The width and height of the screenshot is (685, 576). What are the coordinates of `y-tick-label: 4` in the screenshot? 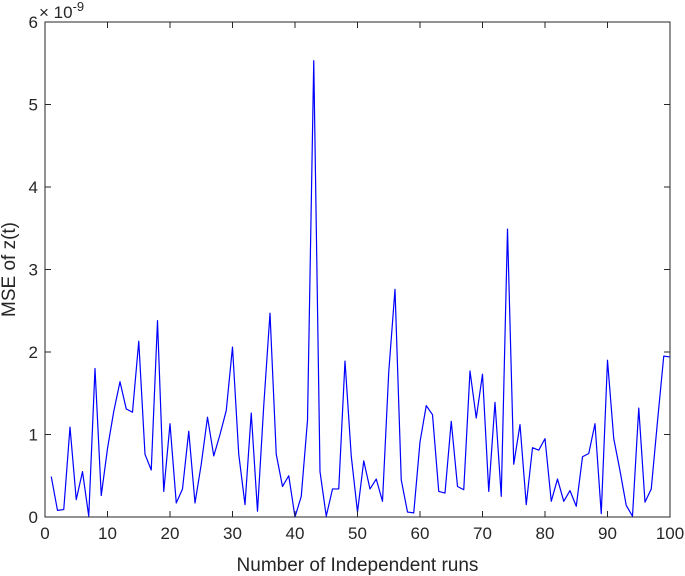 It's located at (33, 187).